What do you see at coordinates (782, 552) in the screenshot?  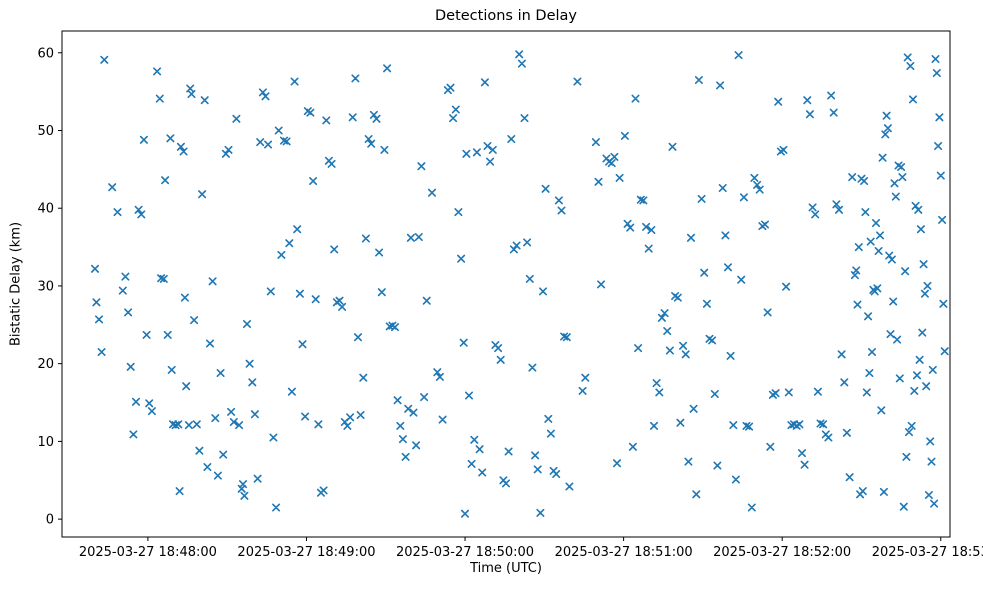 I see `x-tick-label: 2025-03-27 18:52:00` at bounding box center [782, 552].